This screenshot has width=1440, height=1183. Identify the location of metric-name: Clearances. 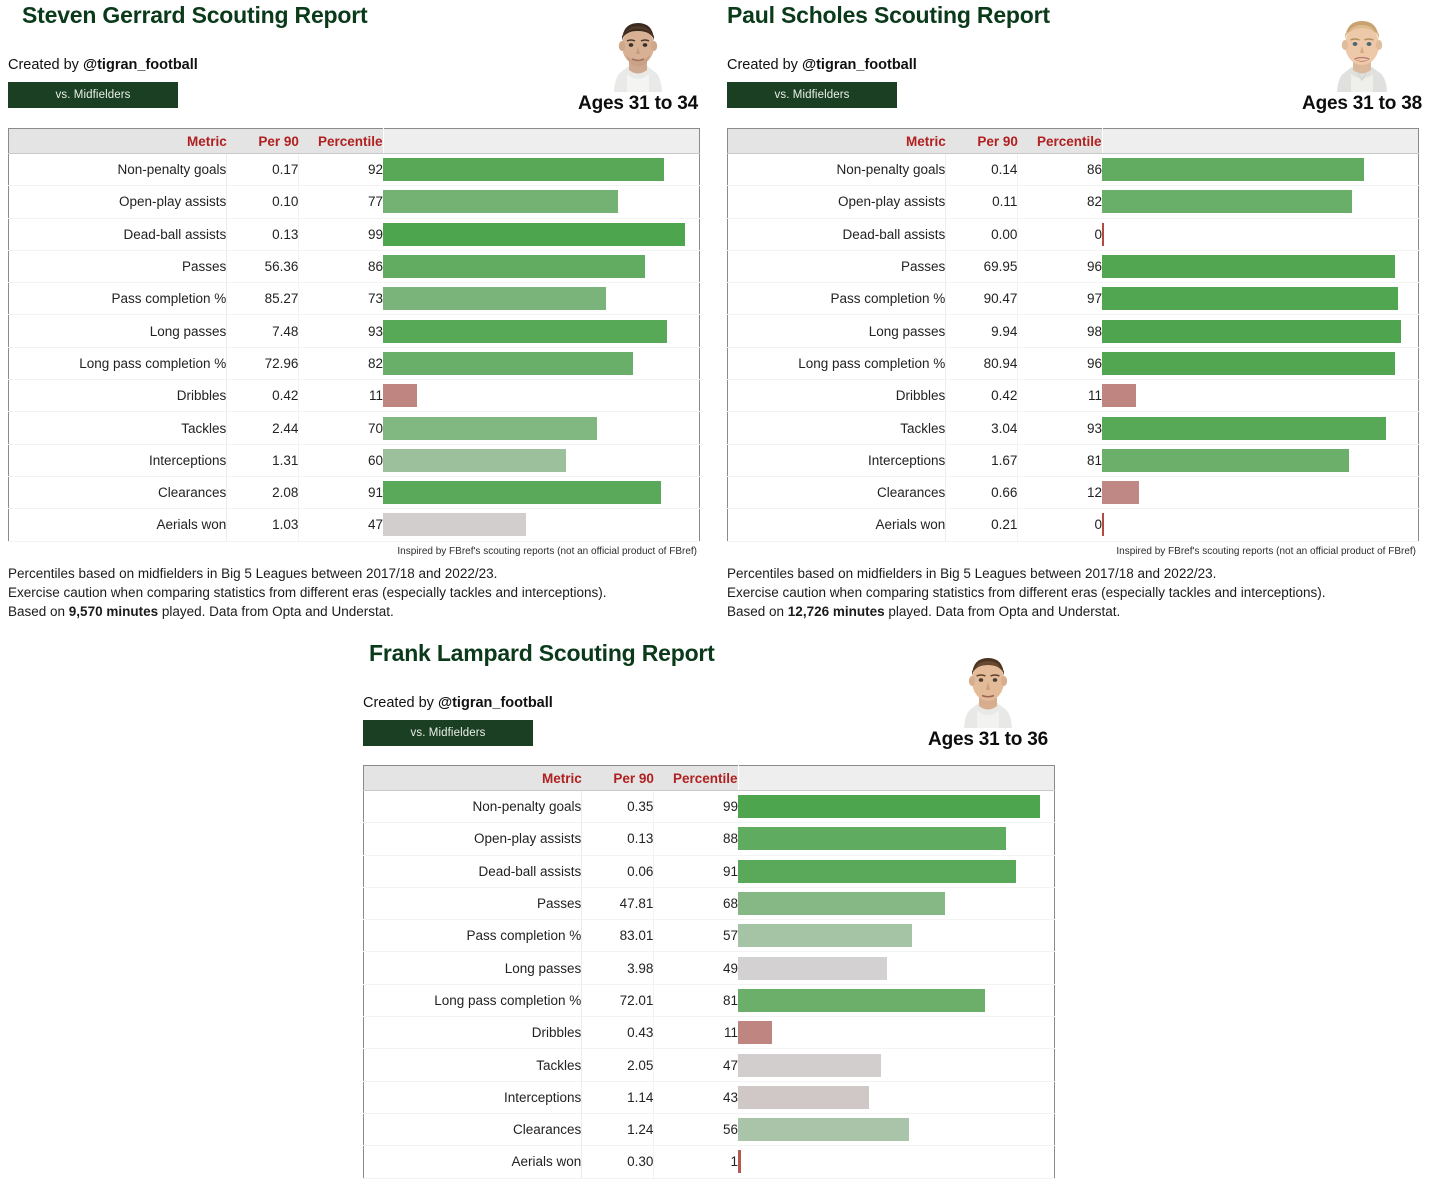
(118, 493).